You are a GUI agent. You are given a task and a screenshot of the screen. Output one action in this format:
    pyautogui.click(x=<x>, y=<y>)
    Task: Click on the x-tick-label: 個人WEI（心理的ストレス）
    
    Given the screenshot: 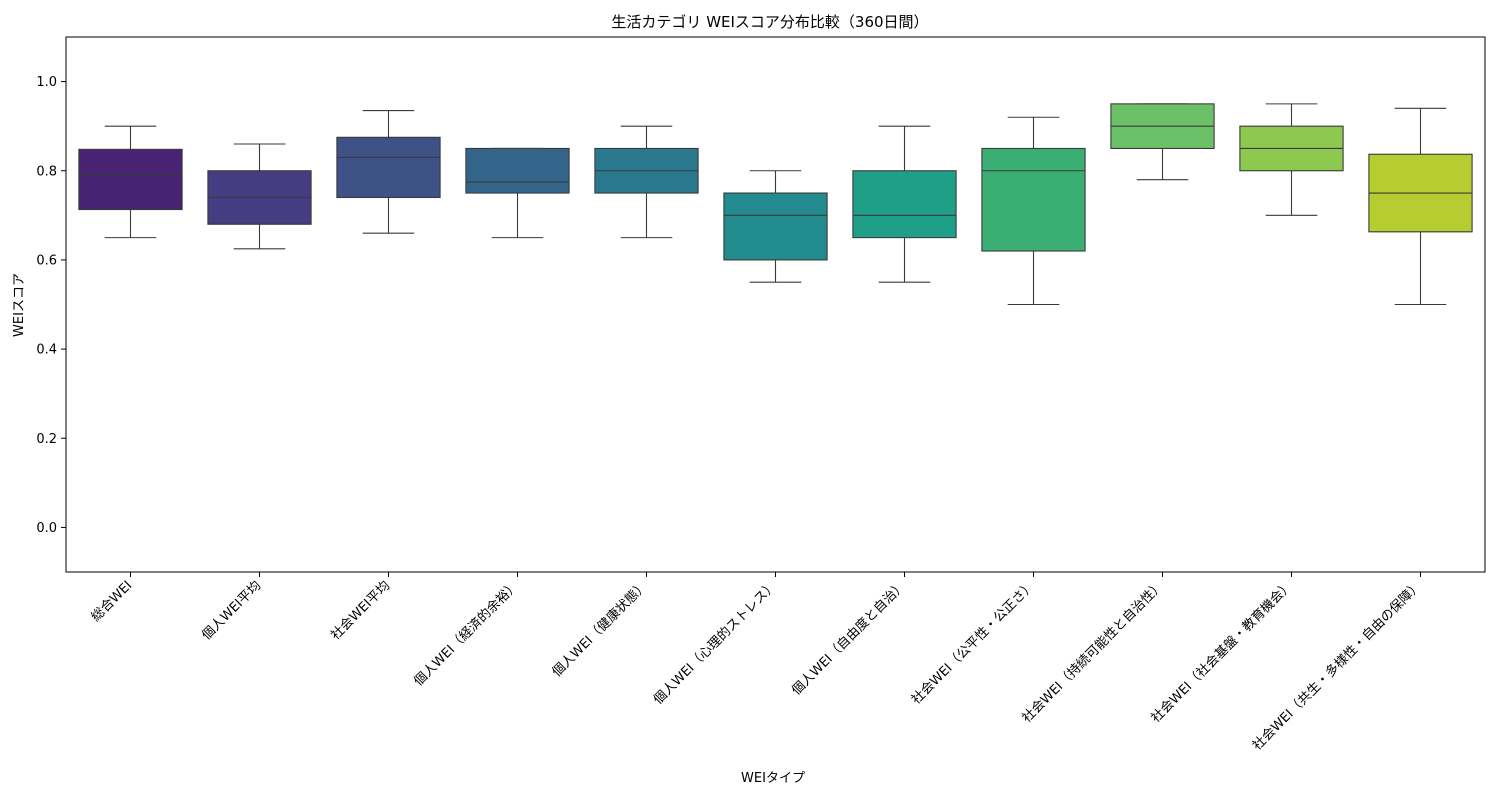 What is the action you would take?
    pyautogui.click(x=715, y=643)
    